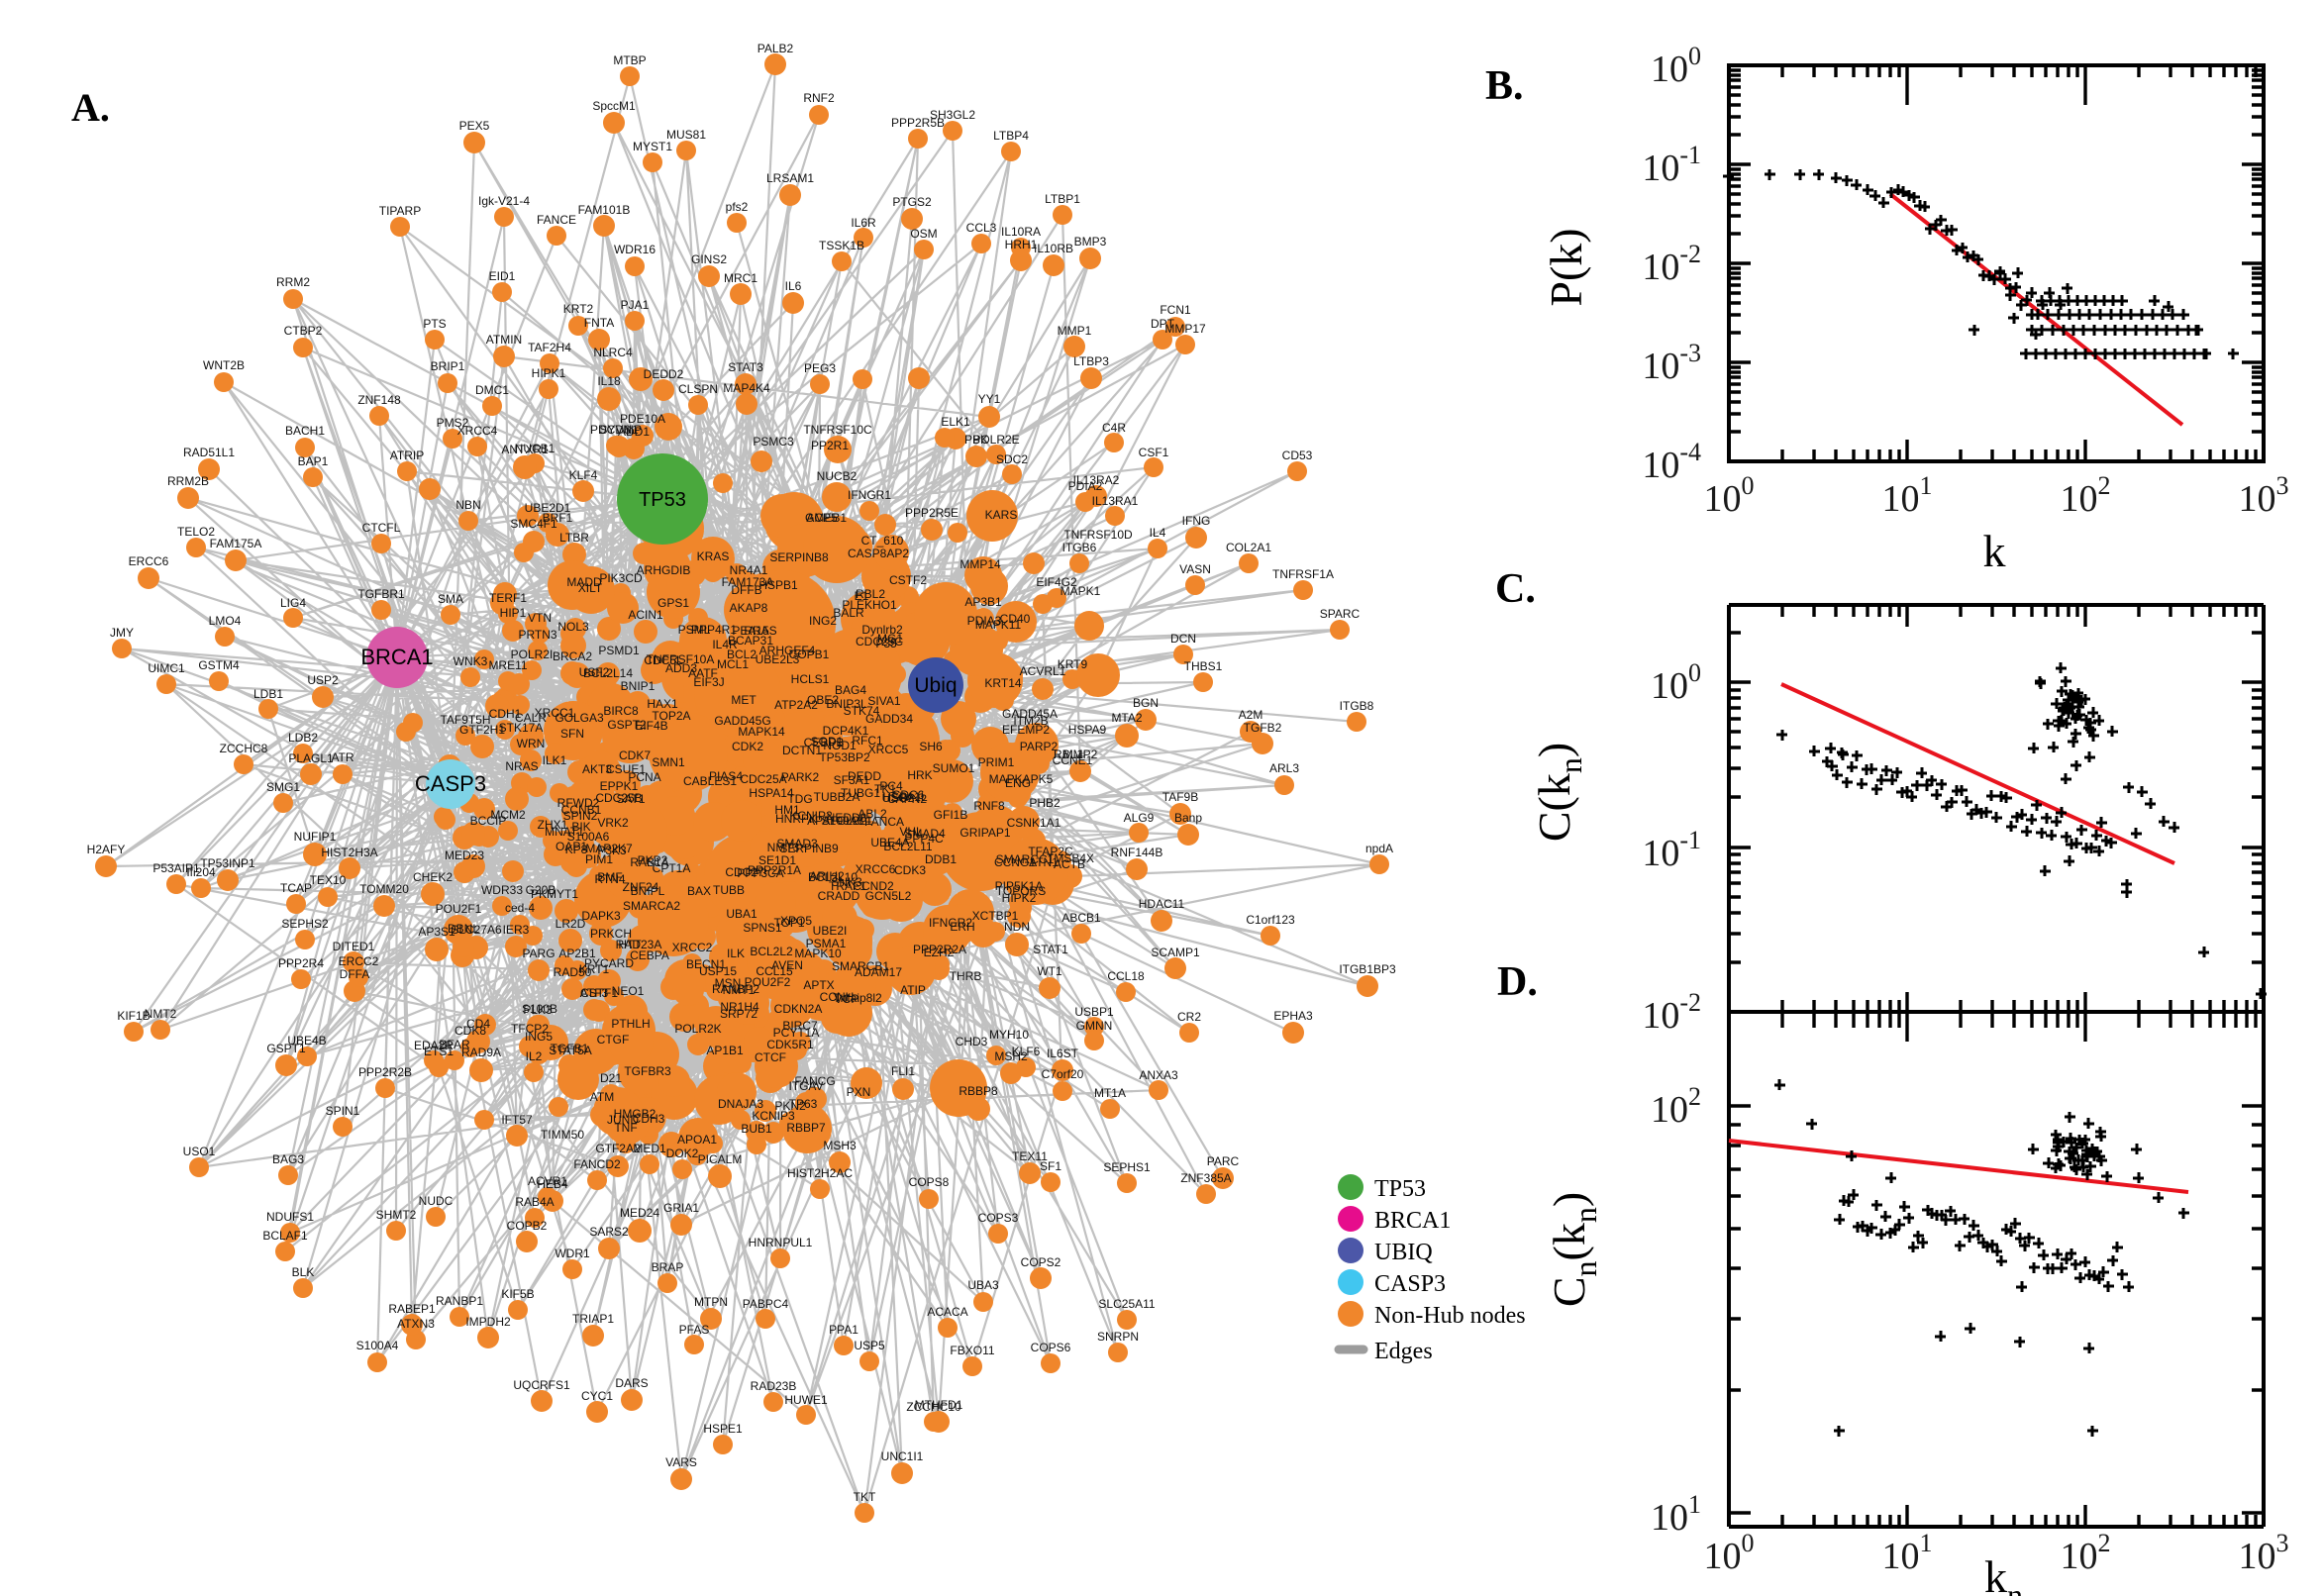  I want to click on svg-text: PIAS4, so click(726, 776).